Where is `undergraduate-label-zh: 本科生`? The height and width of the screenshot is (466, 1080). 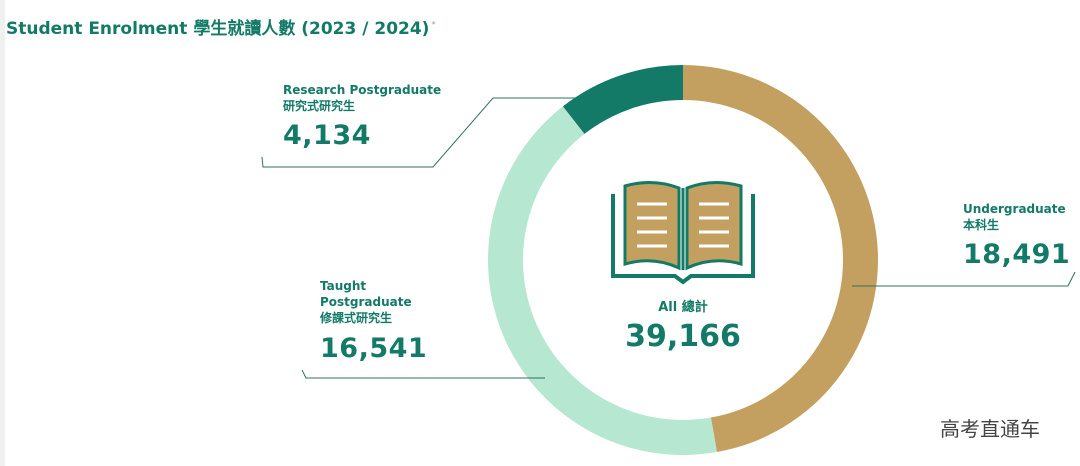 undergraduate-label-zh: 本科生 is located at coordinates (981, 225).